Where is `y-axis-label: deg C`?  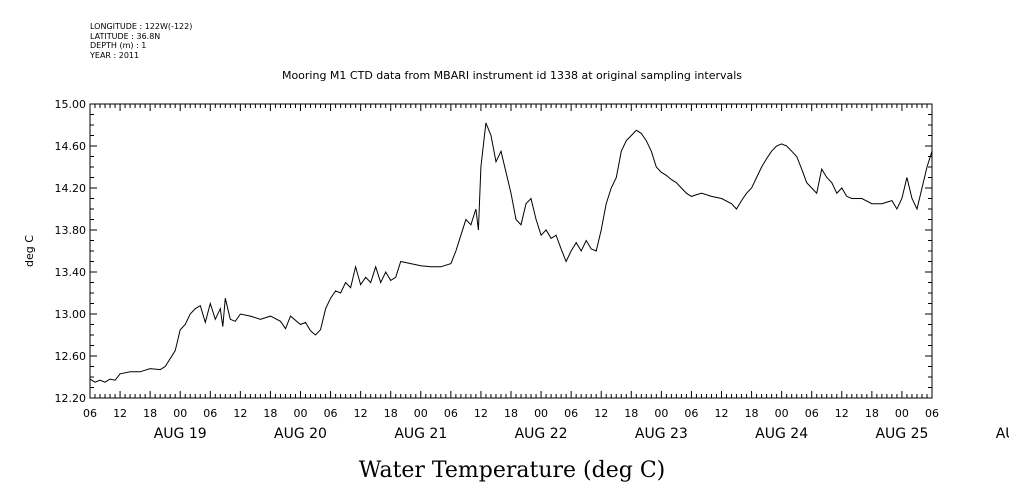
y-axis-label: deg C is located at coordinates (29, 251).